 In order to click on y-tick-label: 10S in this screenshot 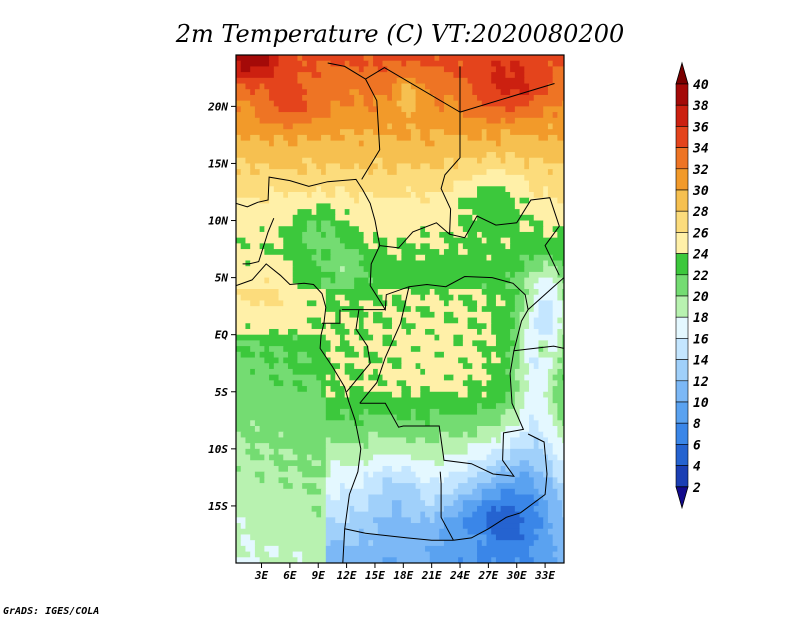, I will do `click(218, 449)`.